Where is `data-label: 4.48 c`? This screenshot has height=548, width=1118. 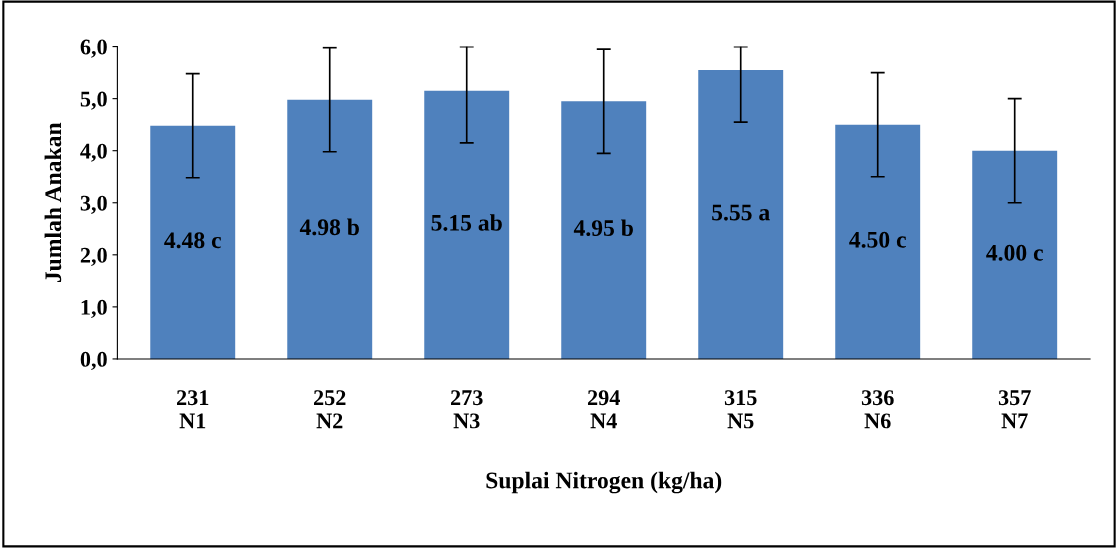
data-label: 4.48 c is located at coordinates (192, 240).